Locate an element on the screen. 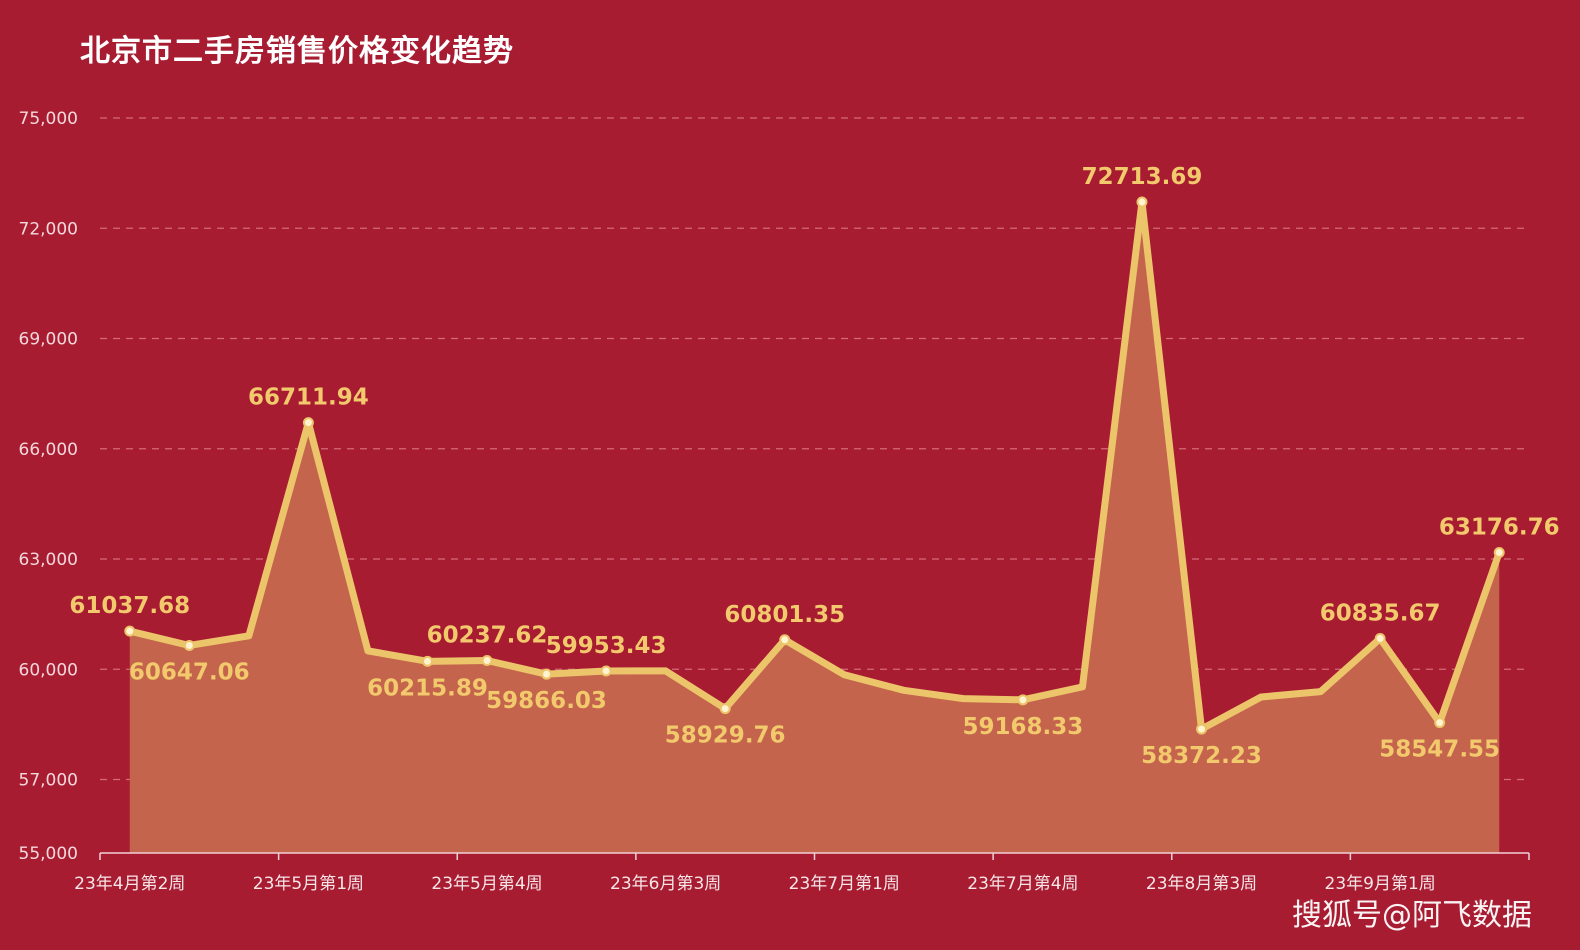  data-label: 60647.06 is located at coordinates (189, 672).